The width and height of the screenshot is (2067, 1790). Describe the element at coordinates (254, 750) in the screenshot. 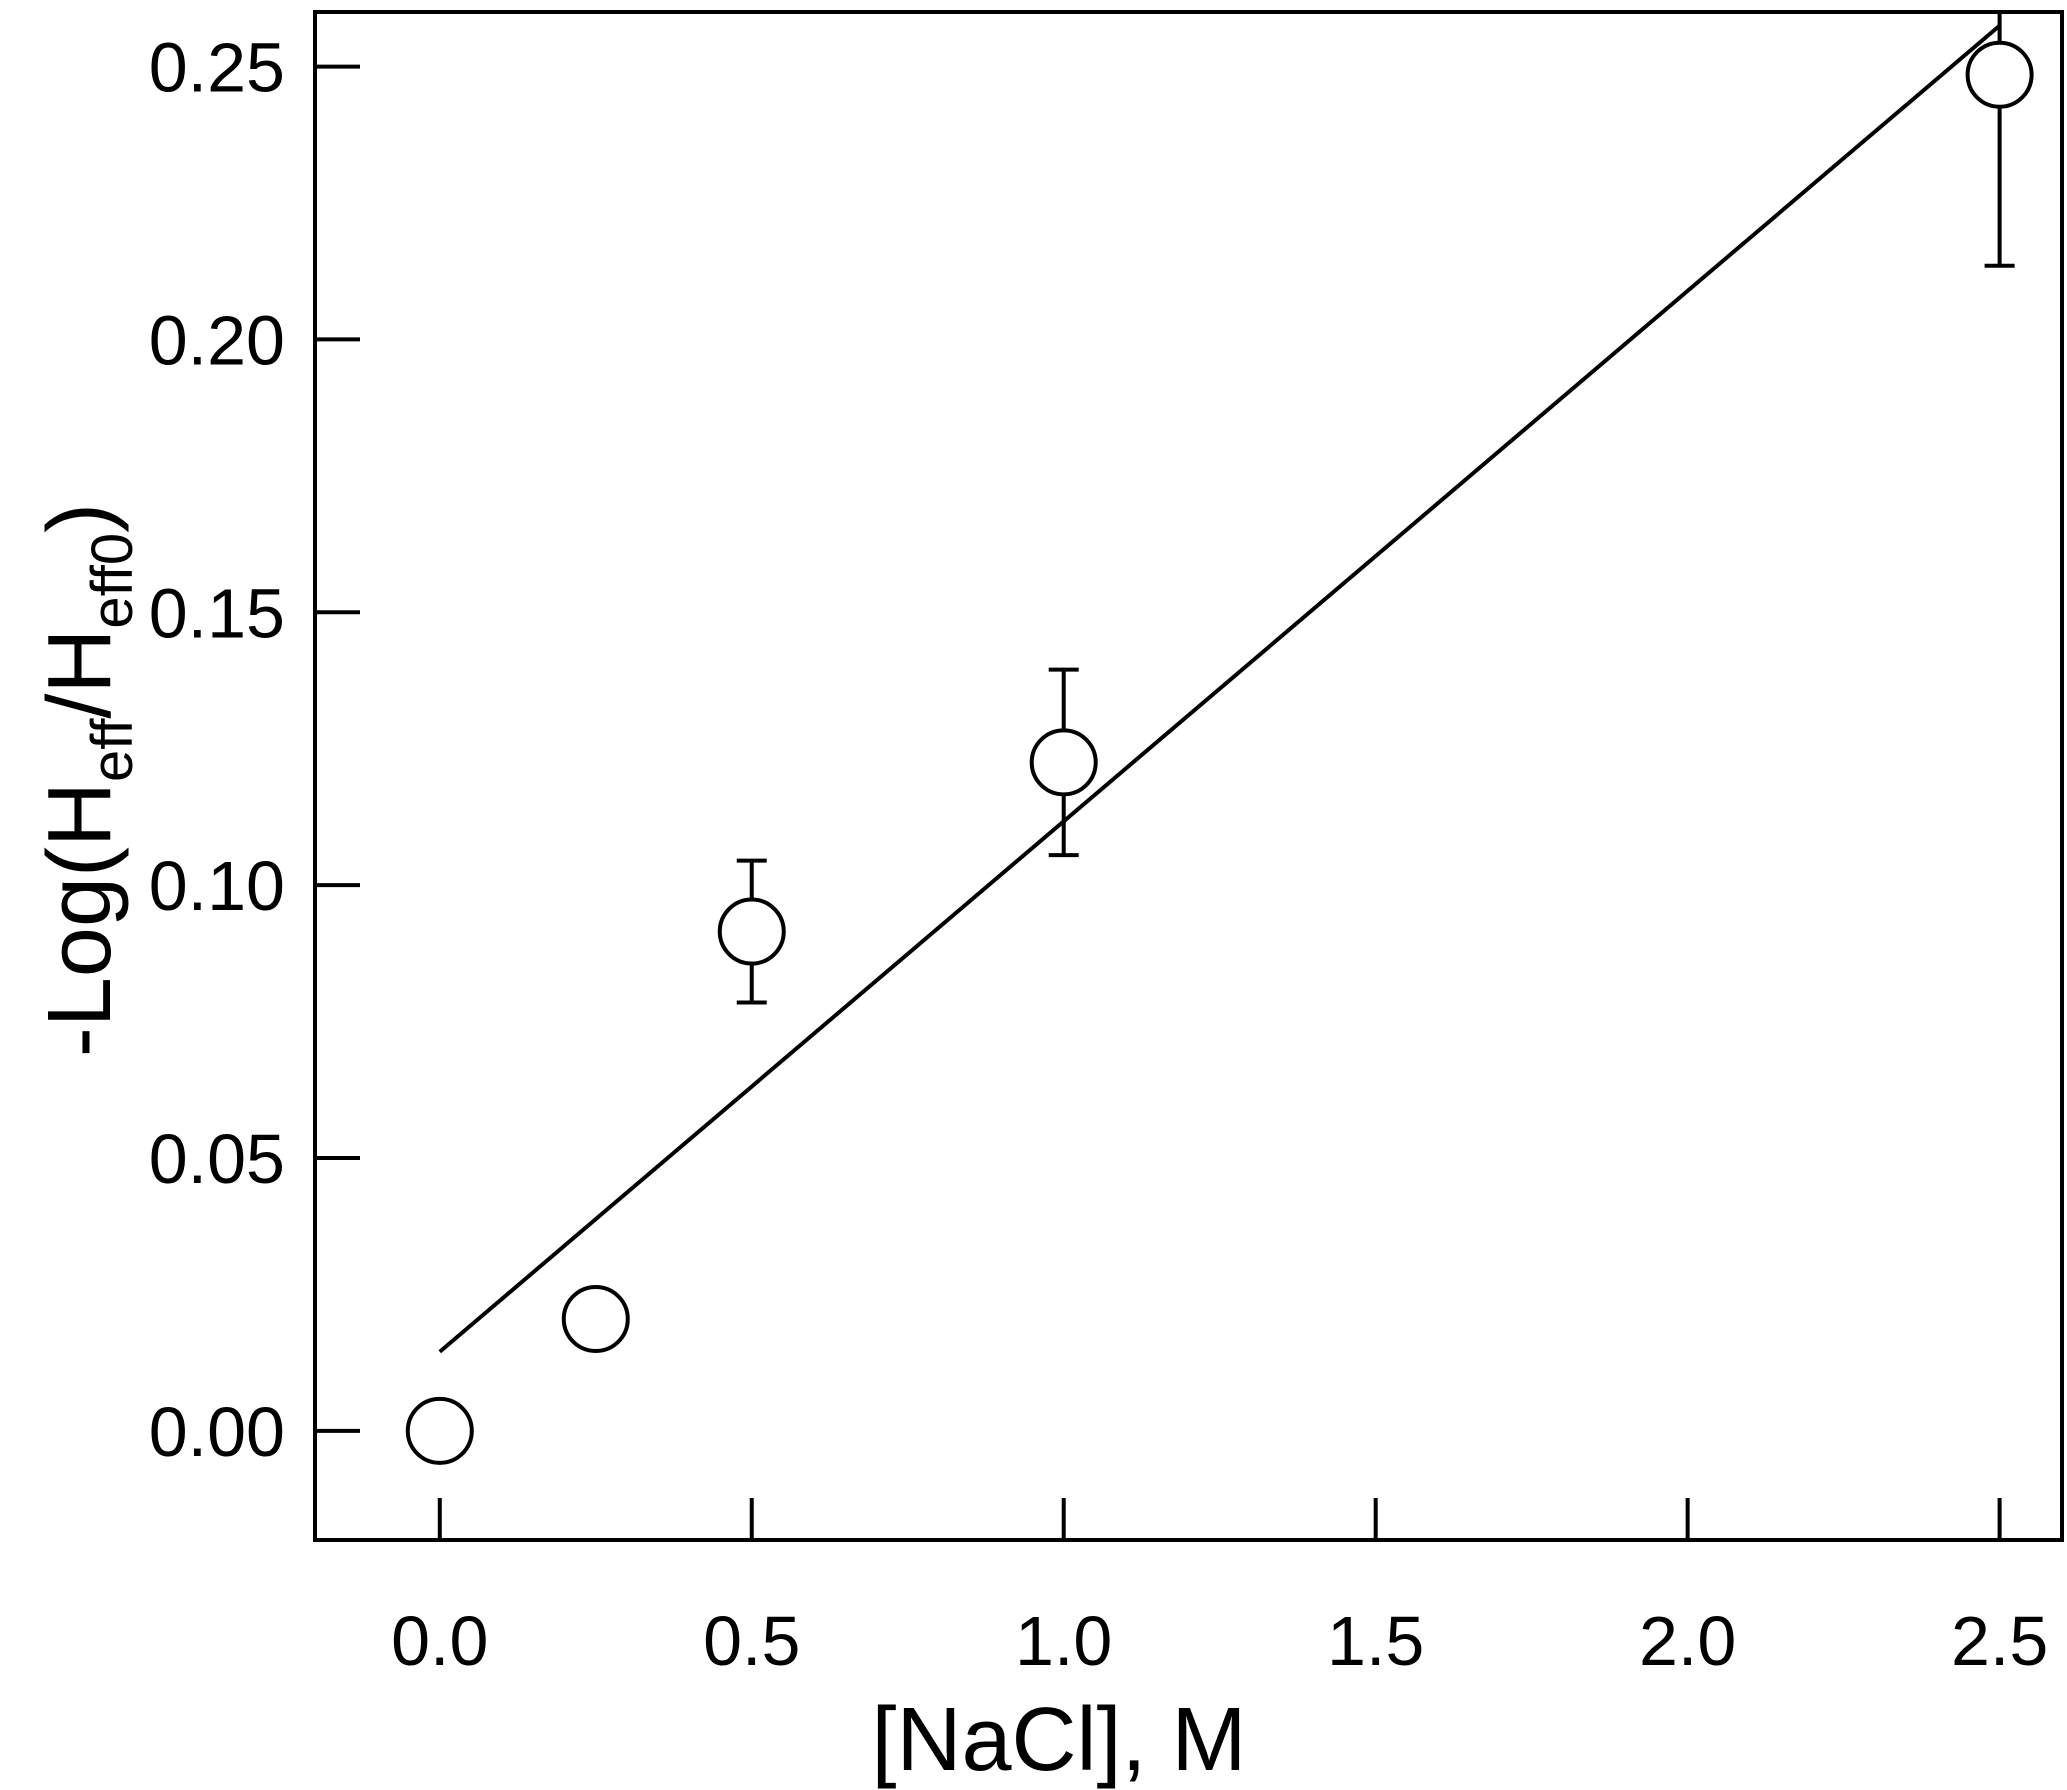

I see `y-axis: 0.00 0.05 0.10 0.15 0.20 0.25` at that location.